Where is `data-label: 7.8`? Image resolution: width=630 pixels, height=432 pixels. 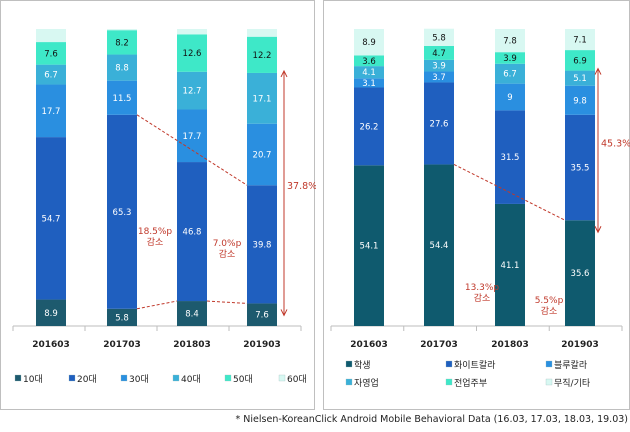 data-label: 7.8 is located at coordinates (510, 42).